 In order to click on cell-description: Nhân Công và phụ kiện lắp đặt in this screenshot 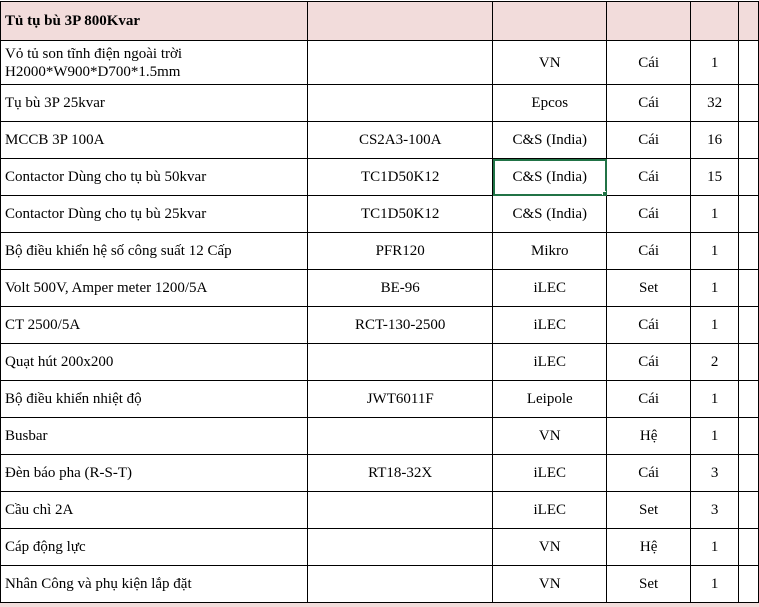, I will do `click(154, 584)`.